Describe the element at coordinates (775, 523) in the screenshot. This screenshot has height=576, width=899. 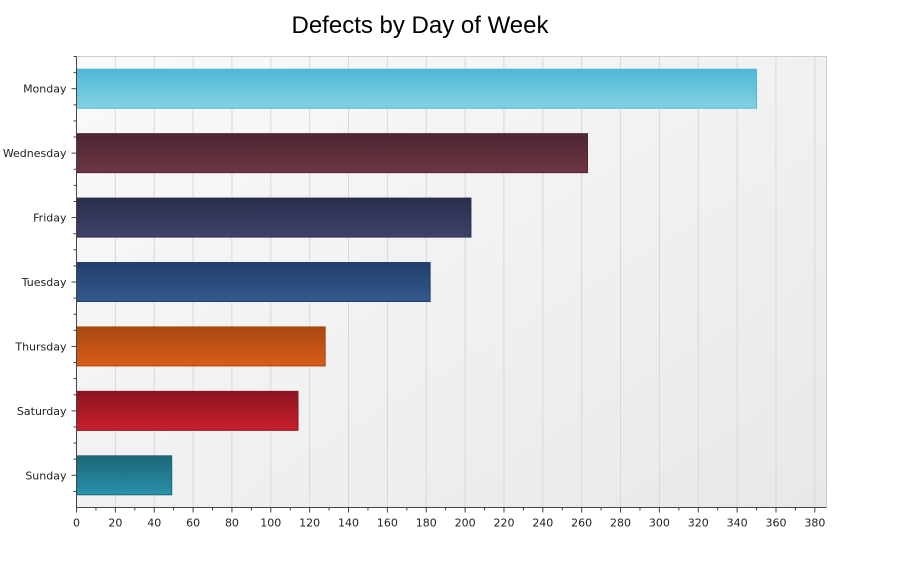
I see `x-tick-label: 360` at that location.